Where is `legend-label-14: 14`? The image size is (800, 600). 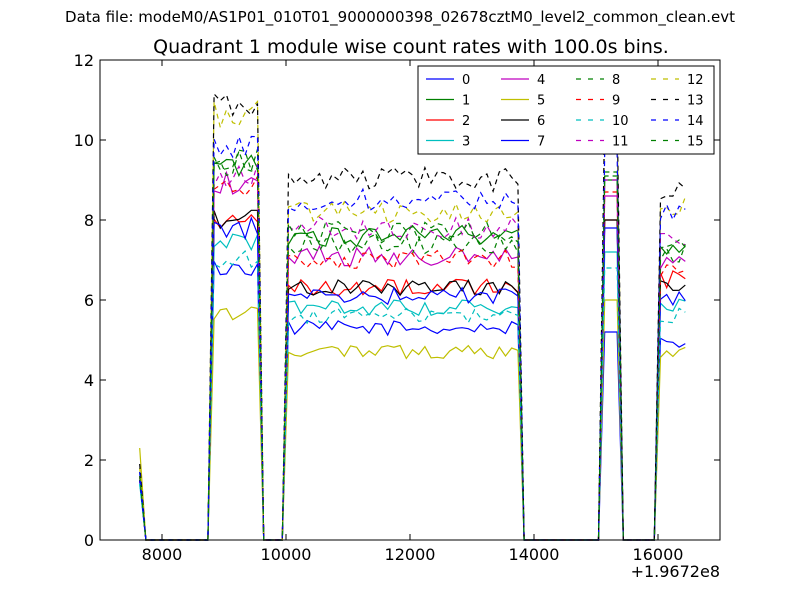 legend-label-14: 14 is located at coordinates (695, 121).